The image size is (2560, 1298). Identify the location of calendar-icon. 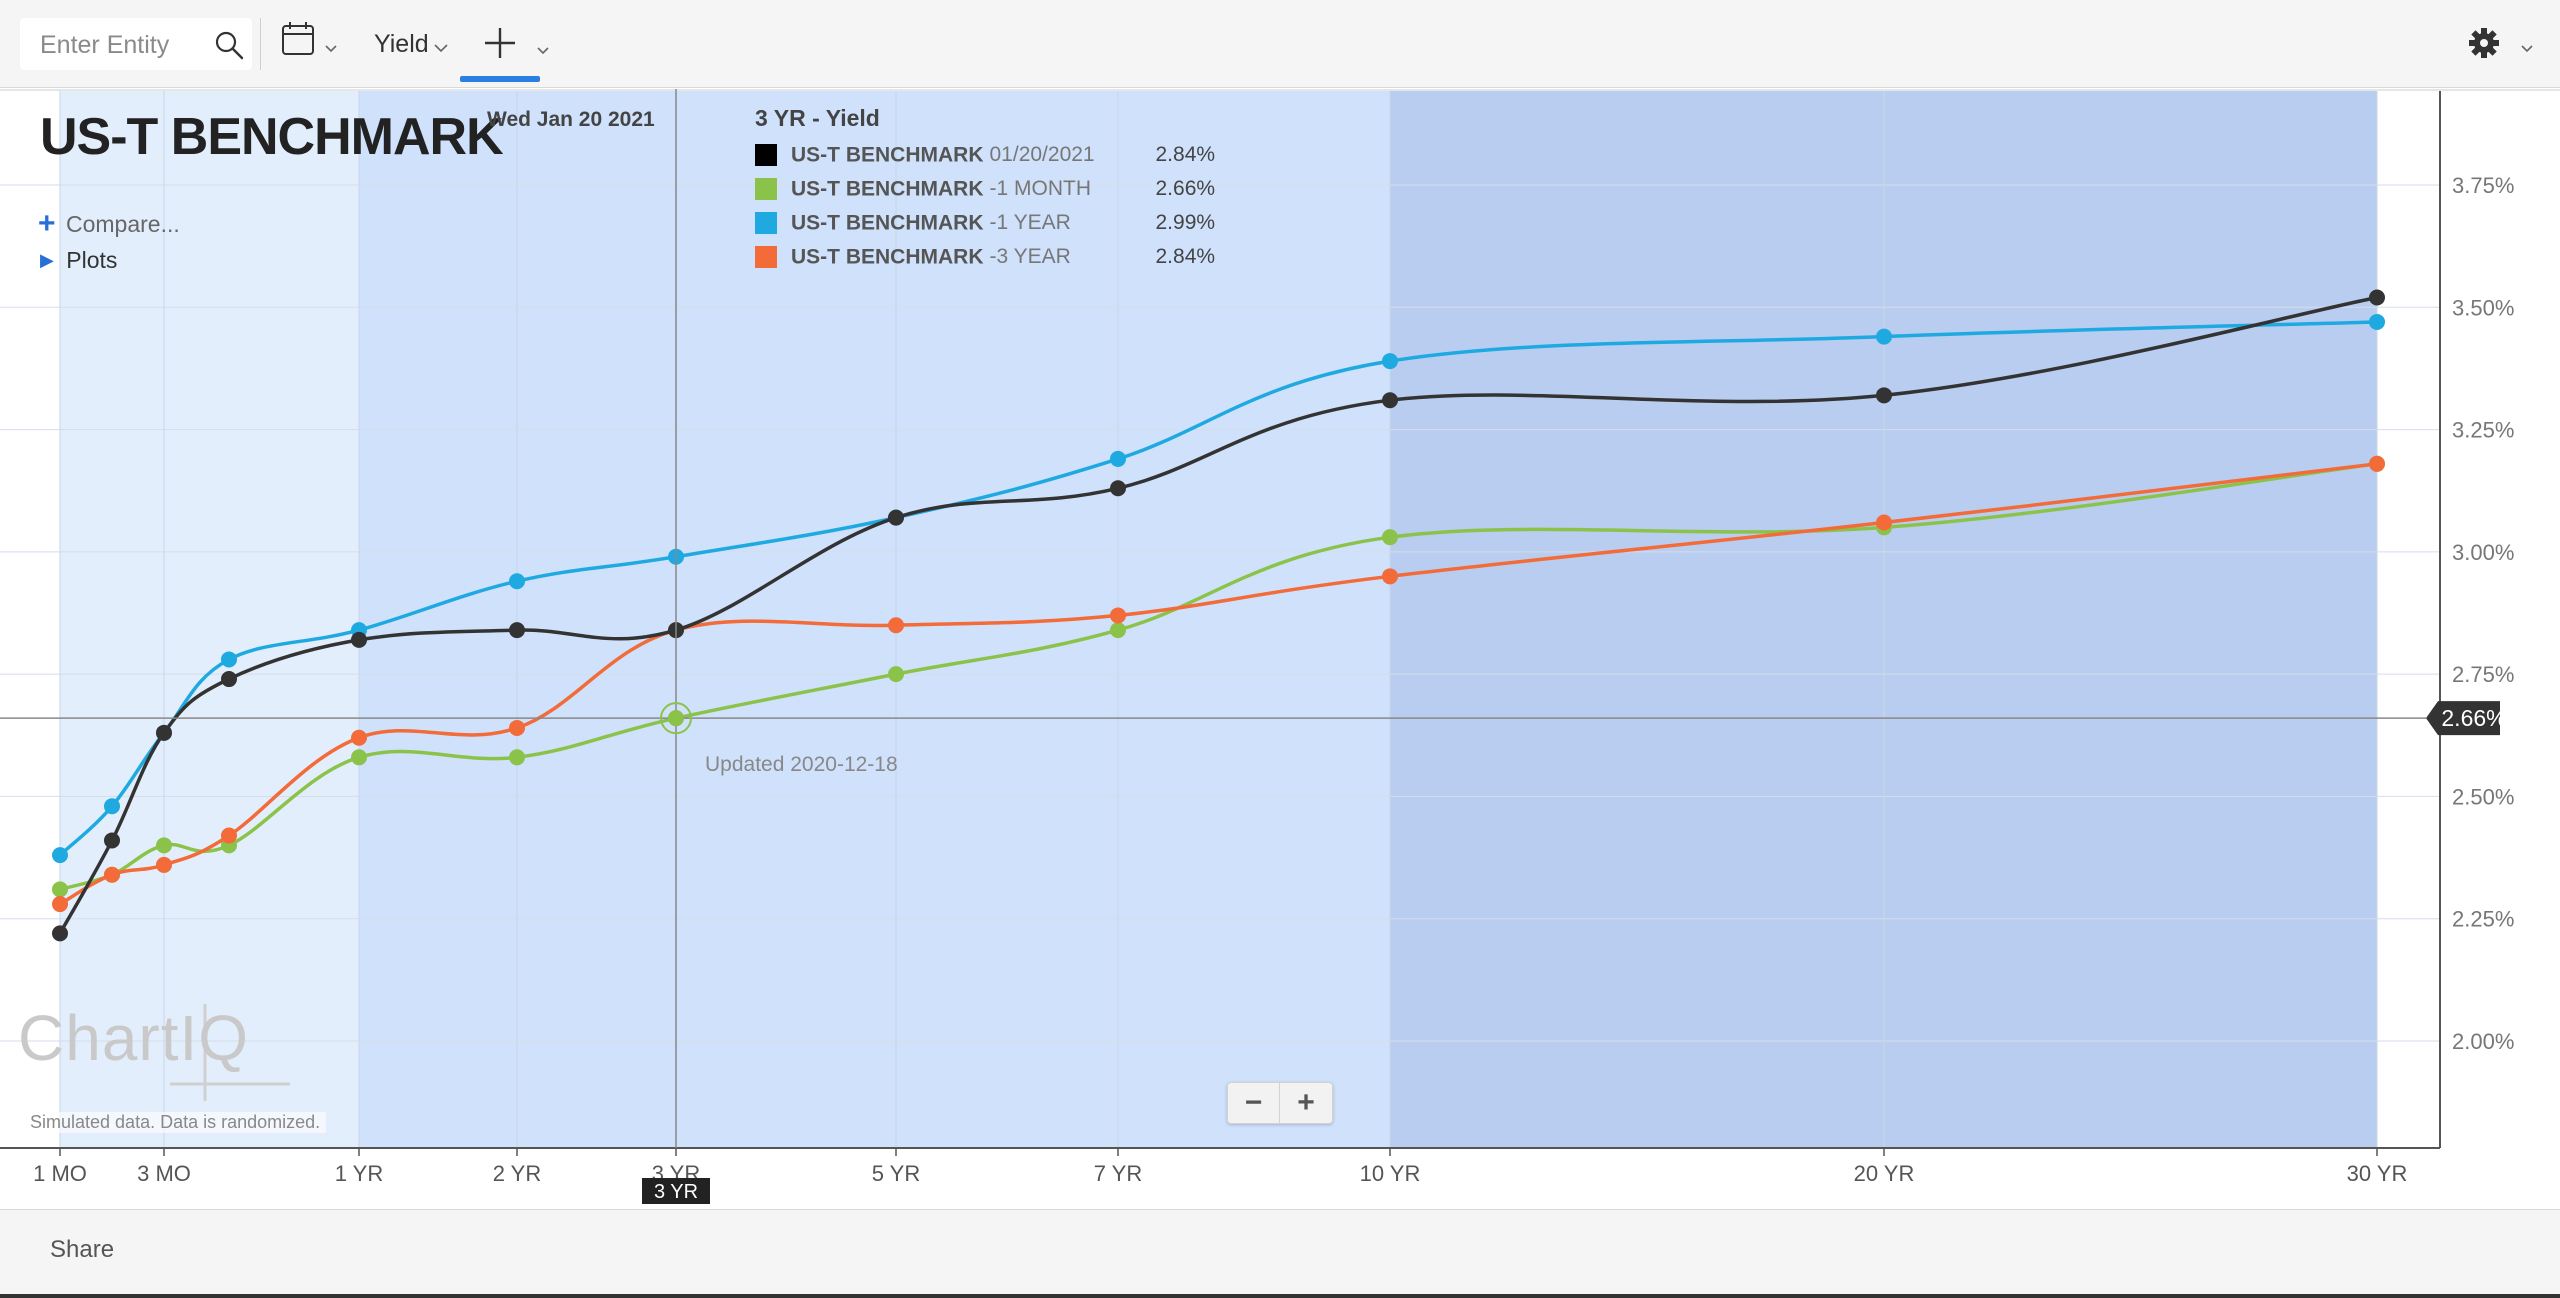
(309, 38).